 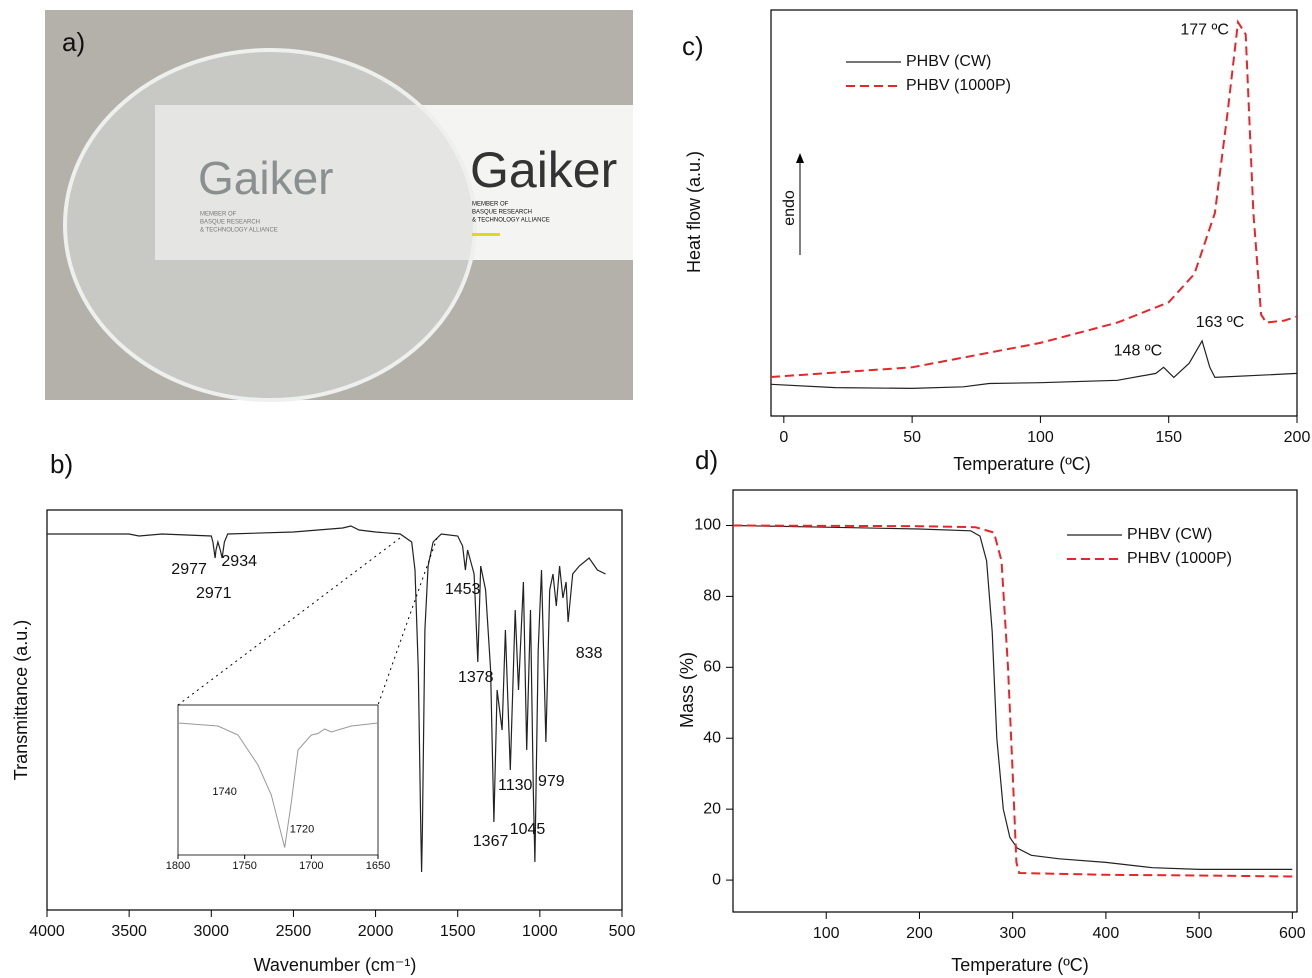 I want to click on annotation: 2977, so click(x=189, y=569).